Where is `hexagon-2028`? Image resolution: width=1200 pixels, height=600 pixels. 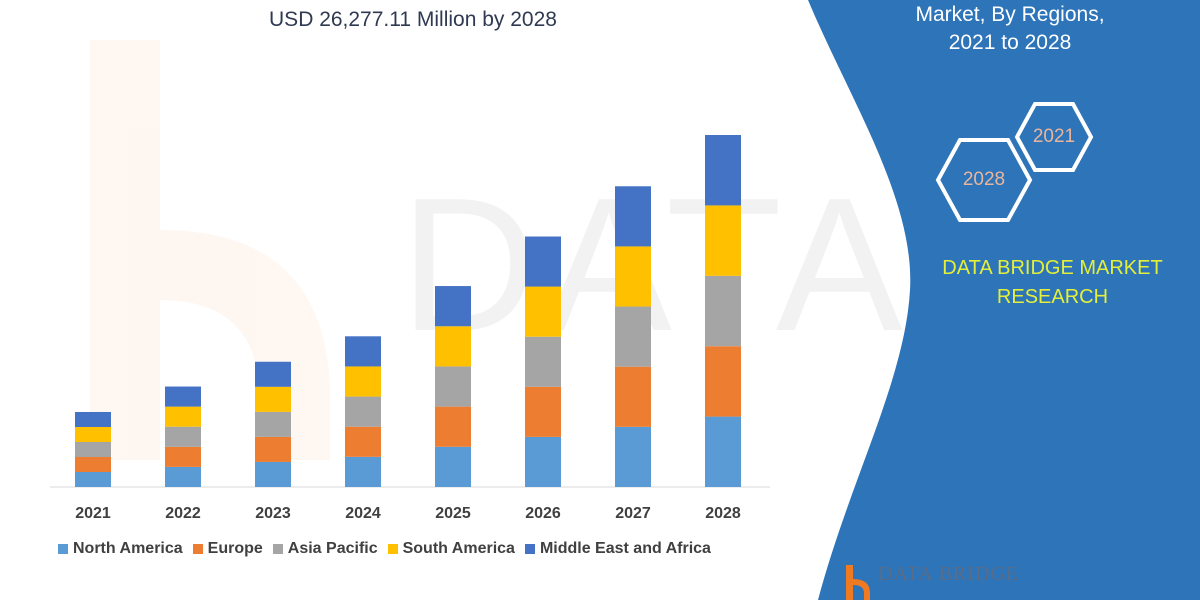 hexagon-2028 is located at coordinates (984, 180).